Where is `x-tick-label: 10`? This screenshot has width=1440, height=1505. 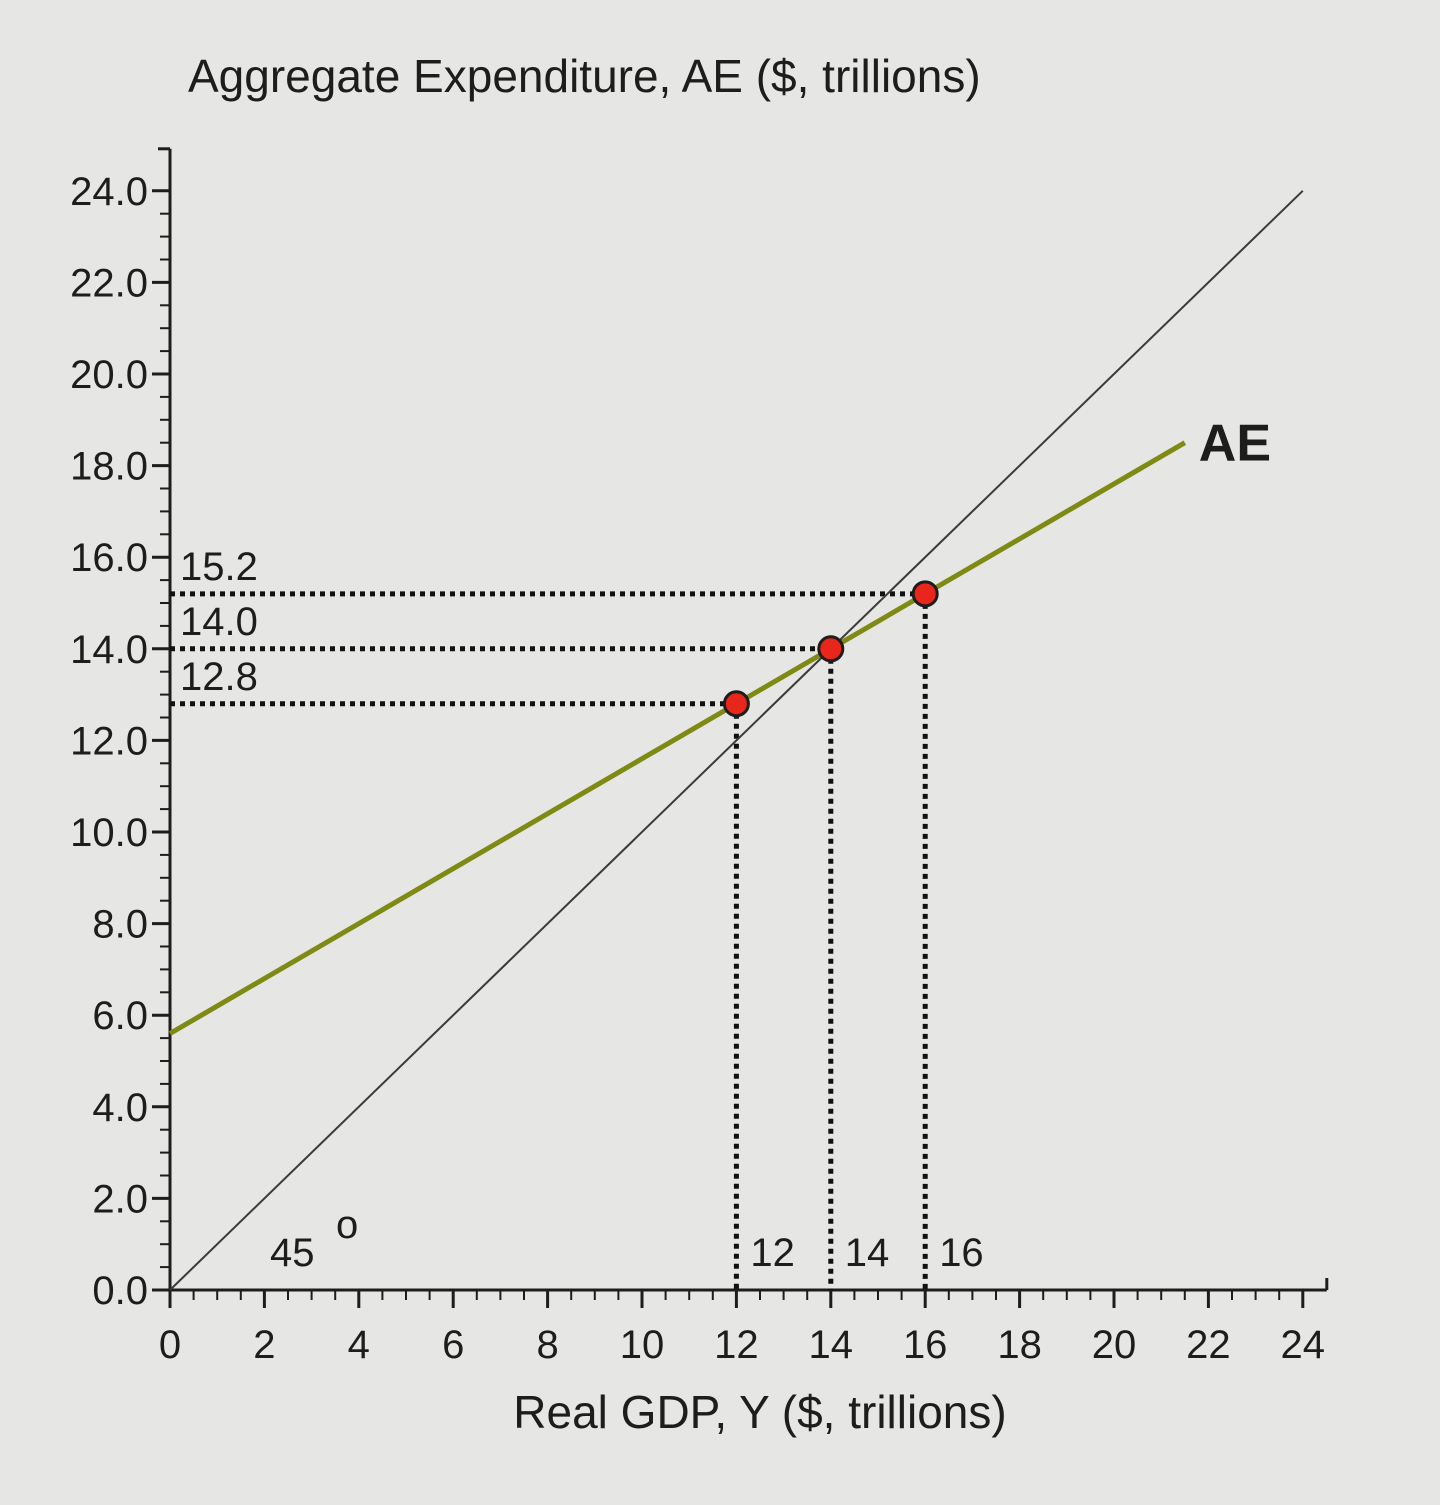 x-tick-label: 10 is located at coordinates (642, 1345).